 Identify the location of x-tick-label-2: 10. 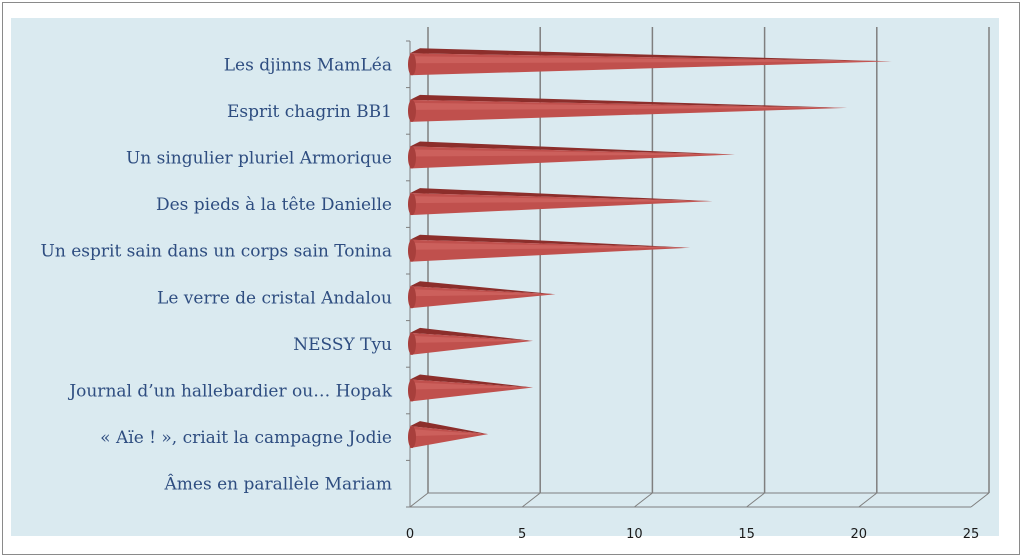
(634, 534).